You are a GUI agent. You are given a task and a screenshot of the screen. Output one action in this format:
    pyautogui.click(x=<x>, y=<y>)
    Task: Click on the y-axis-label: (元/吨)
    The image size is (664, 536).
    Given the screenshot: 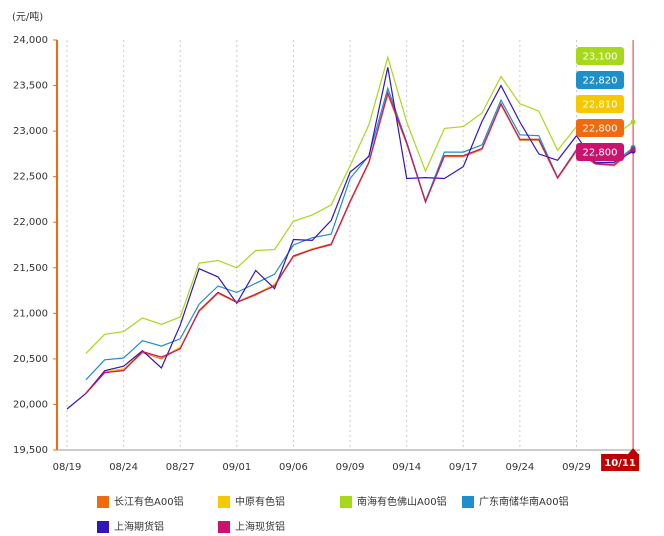 What is the action you would take?
    pyautogui.click(x=27, y=16)
    